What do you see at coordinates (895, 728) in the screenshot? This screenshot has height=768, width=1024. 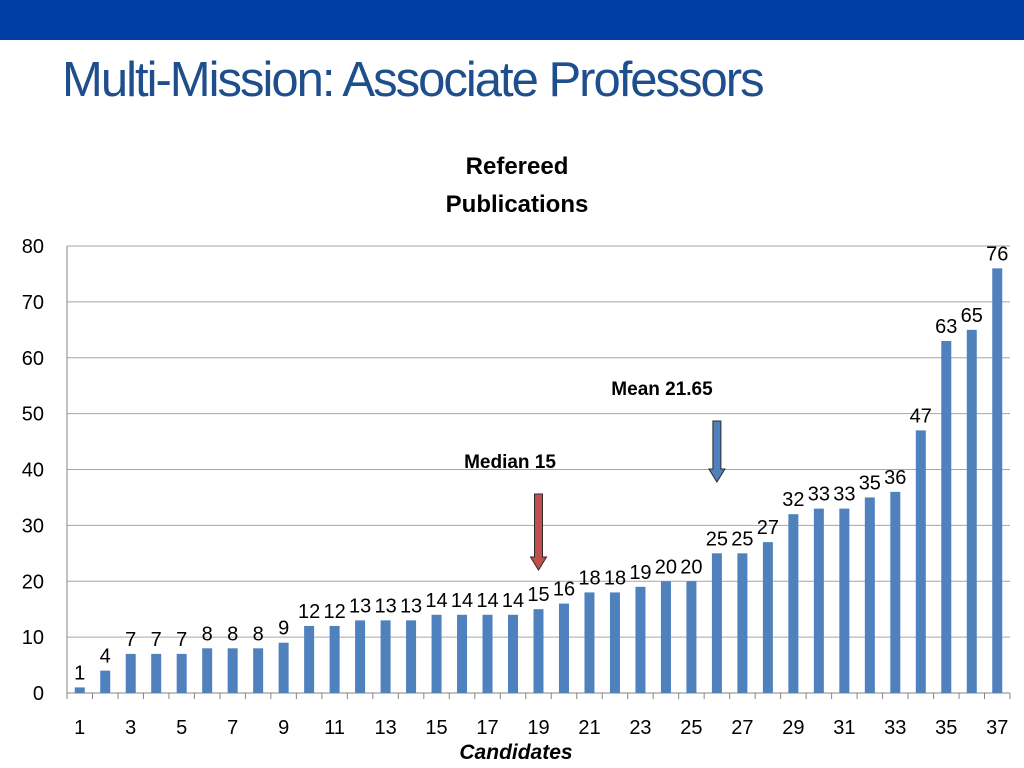 I see `x-tick-label: 33` at bounding box center [895, 728].